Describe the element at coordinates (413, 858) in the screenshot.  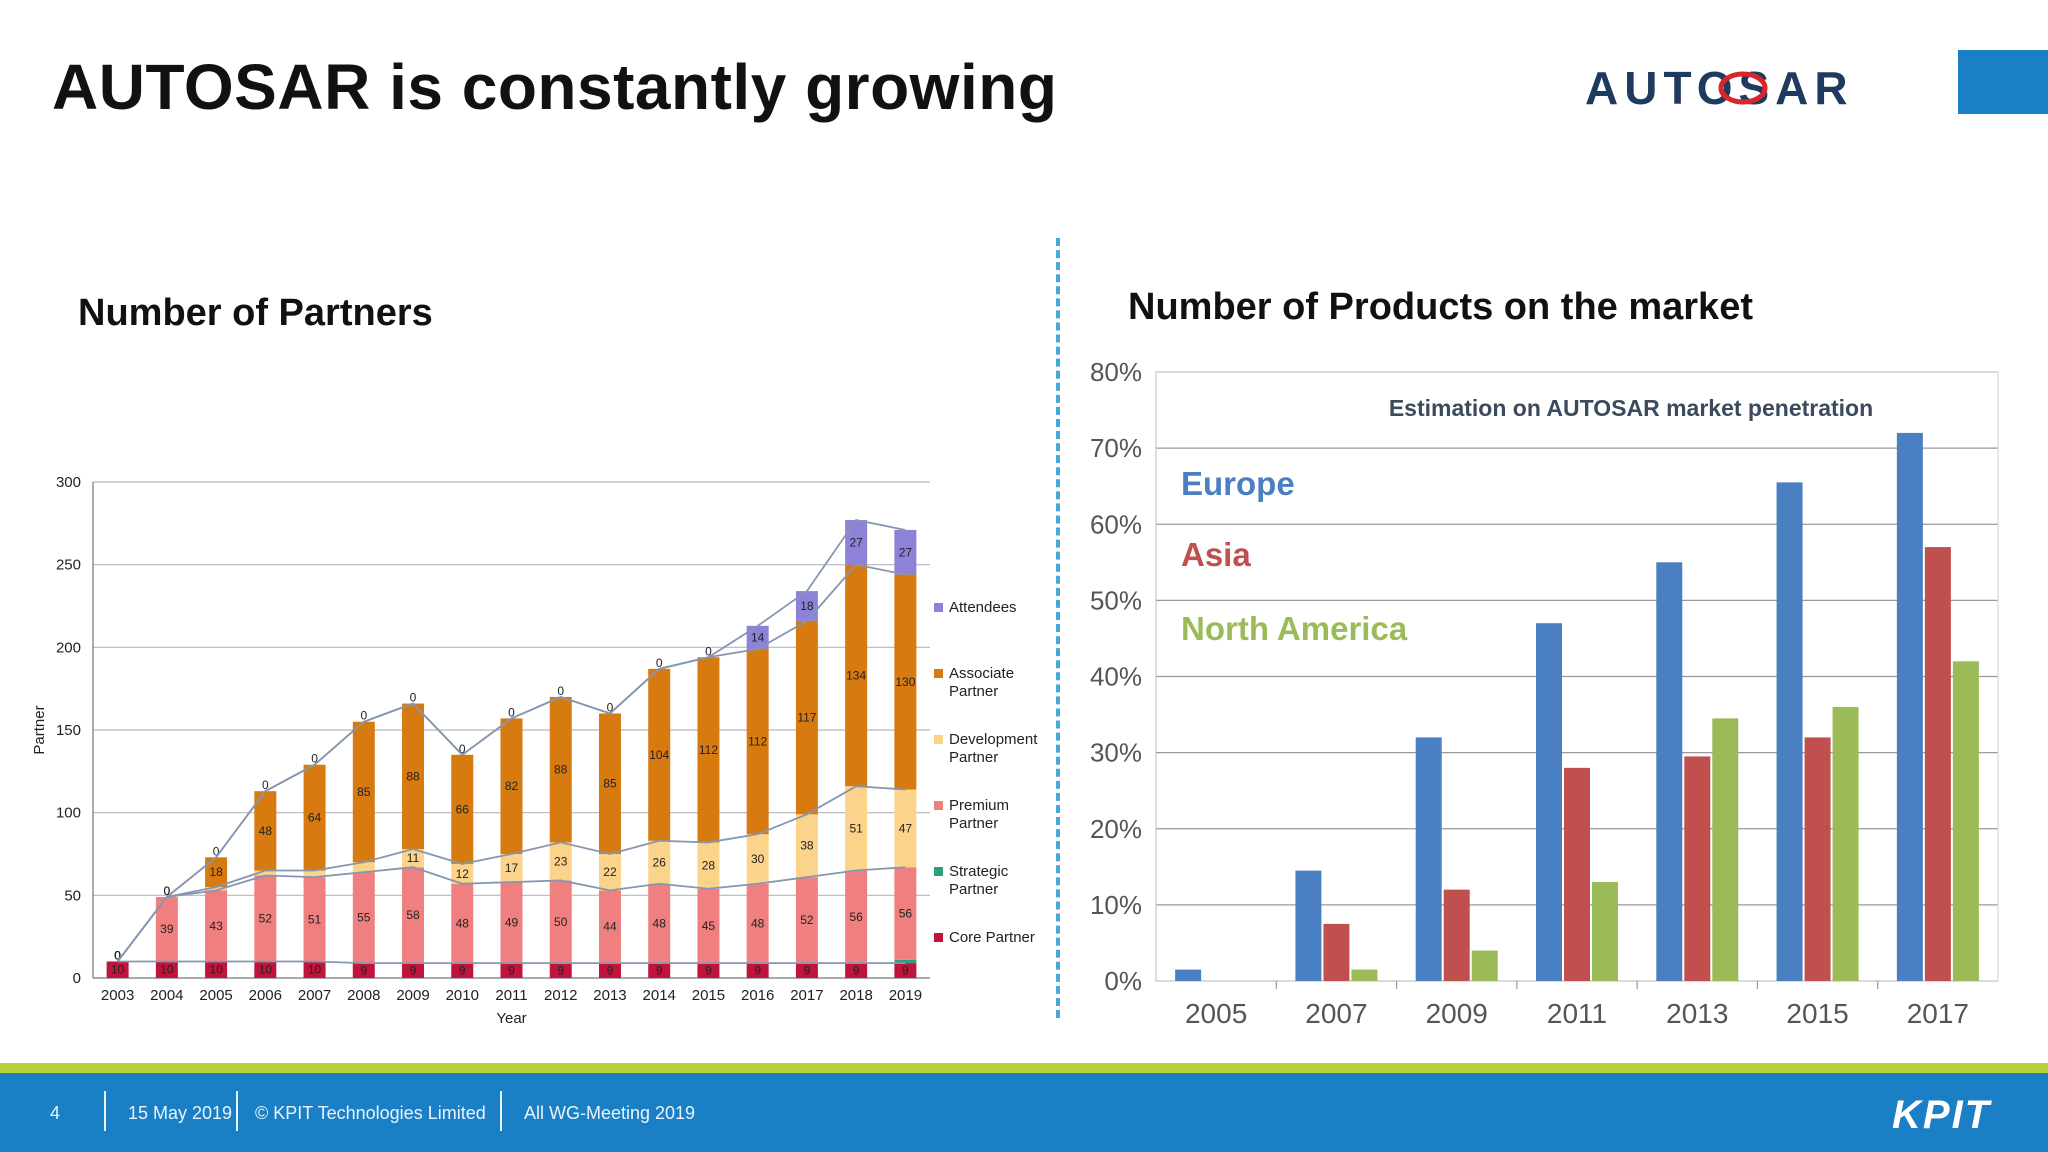
I see `data-label: 11` at that location.